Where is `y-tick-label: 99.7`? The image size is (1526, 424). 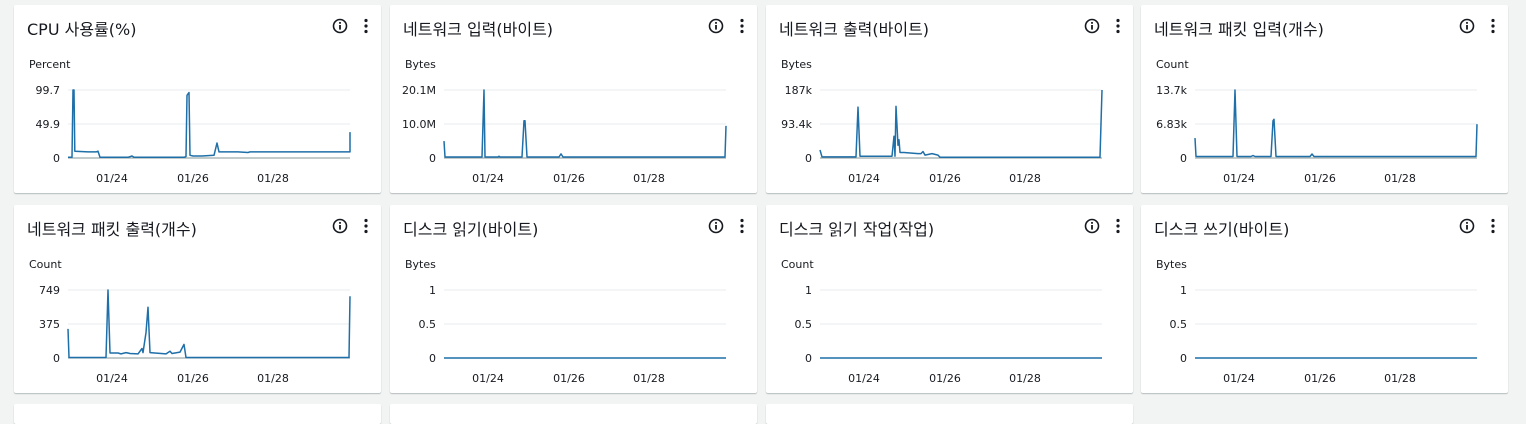 y-tick-label: 99.7 is located at coordinates (48, 90).